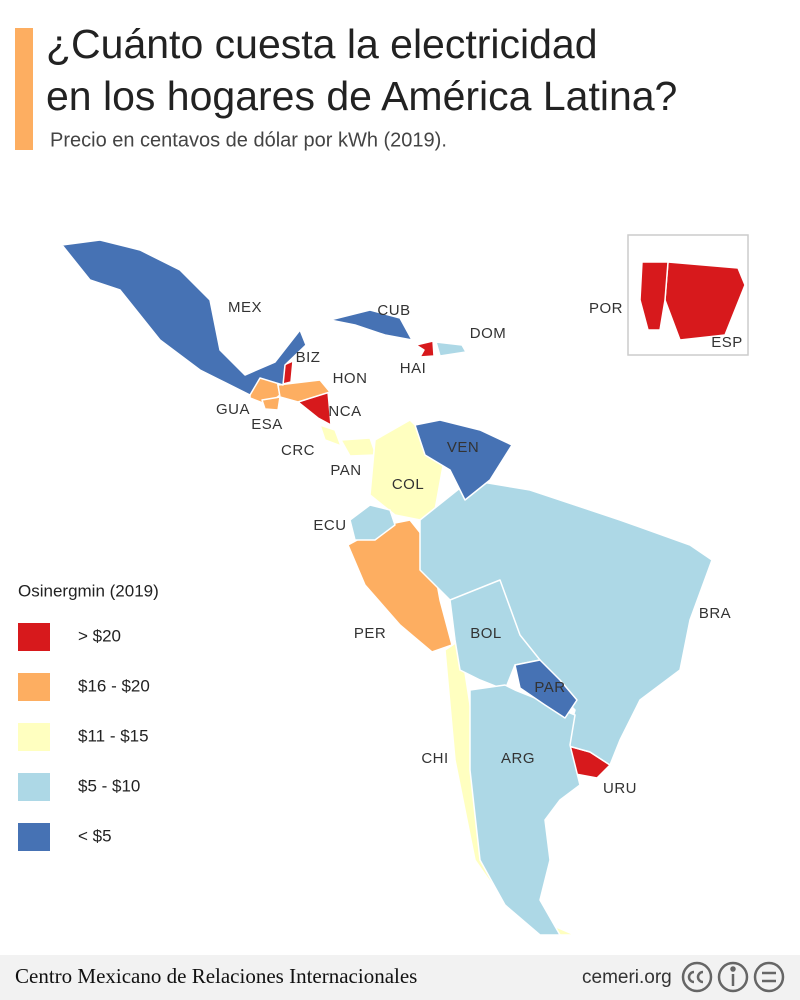 The image size is (800, 1000). Describe the element at coordinates (344, 411) in the screenshot. I see `country-label: NCA` at that location.